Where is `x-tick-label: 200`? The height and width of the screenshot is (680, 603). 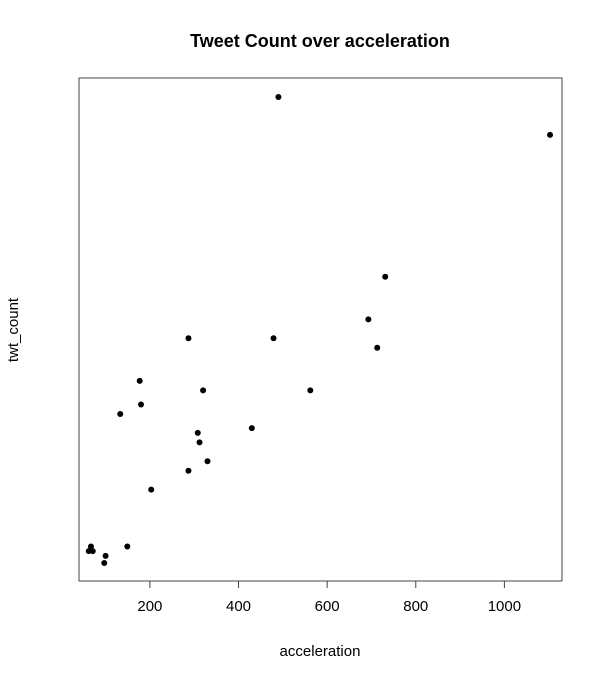 x-tick-label: 200 is located at coordinates (149, 606).